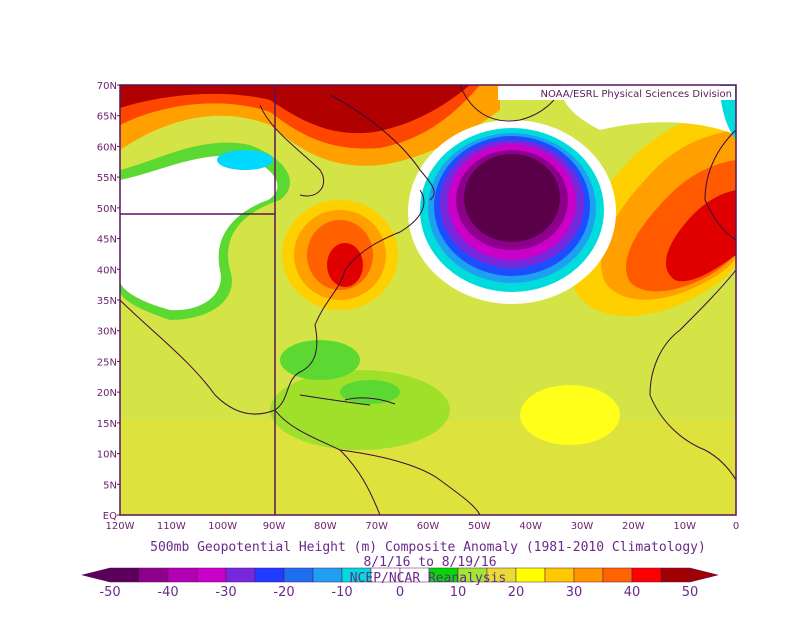 The height and width of the screenshot is (619, 800). I want to click on colorbar-arrow-right, so click(704, 575).